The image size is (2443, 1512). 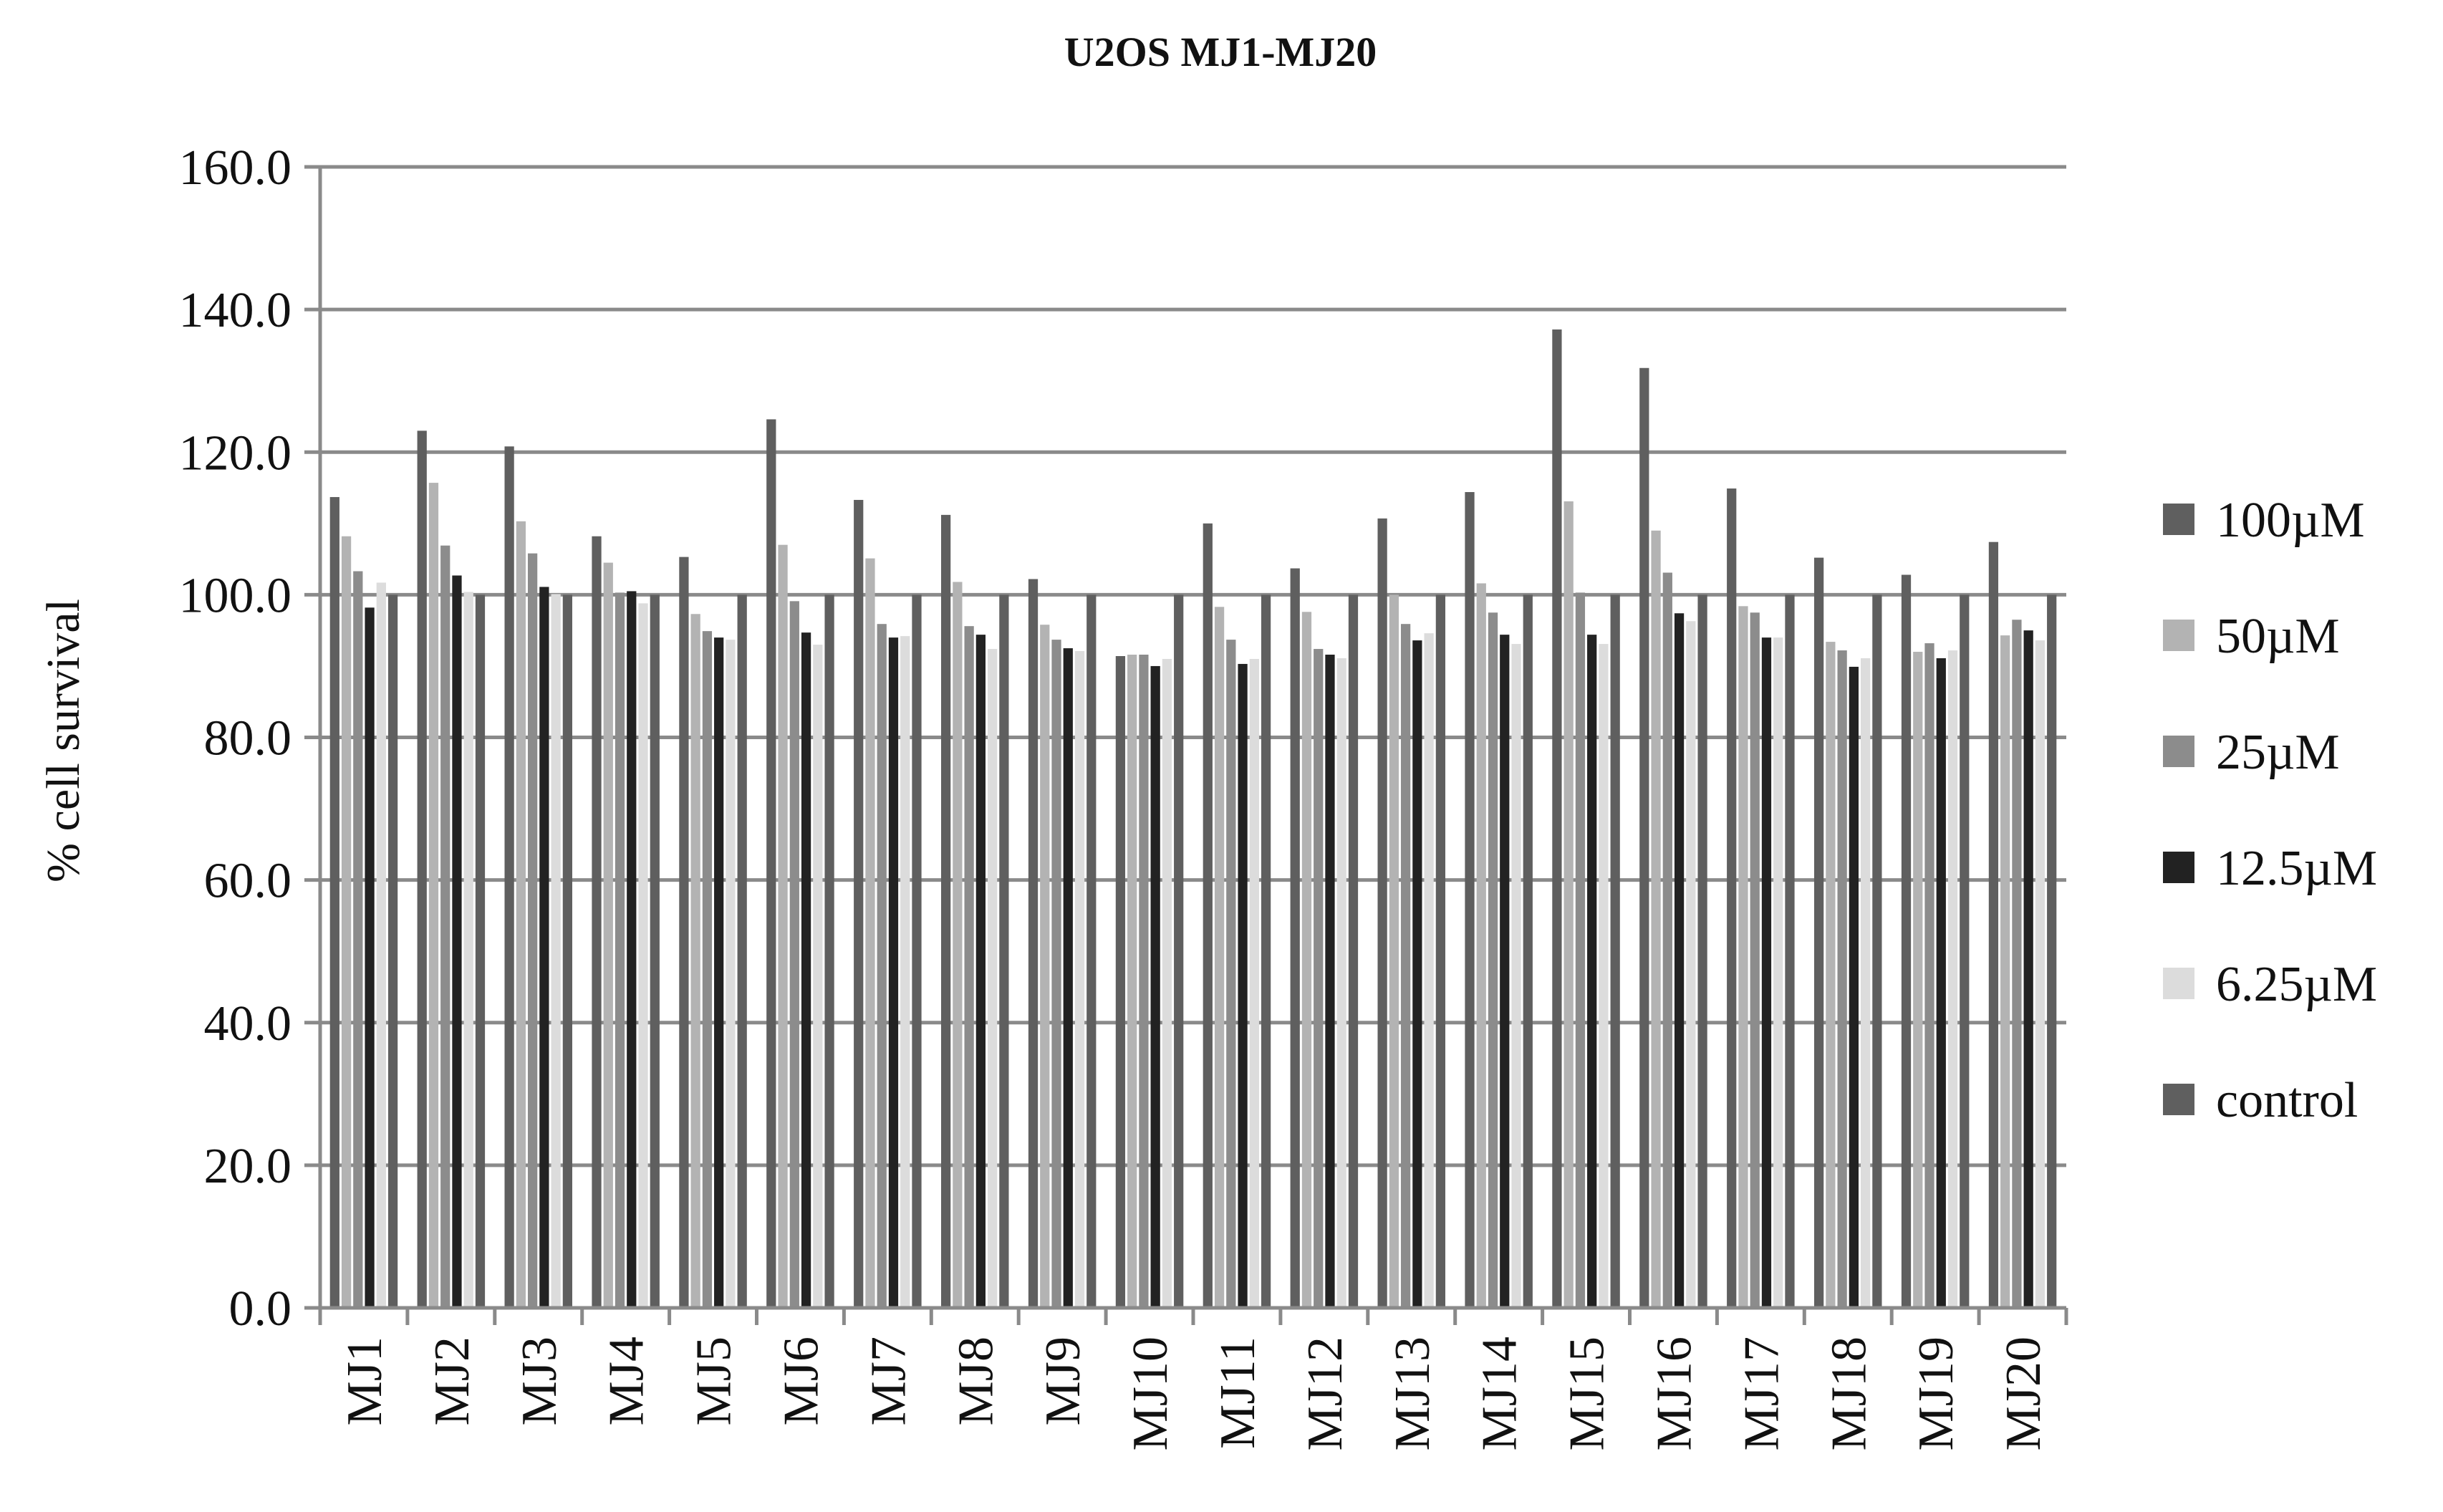 I want to click on x-tick-label: MJ18, so click(x=1849, y=1393).